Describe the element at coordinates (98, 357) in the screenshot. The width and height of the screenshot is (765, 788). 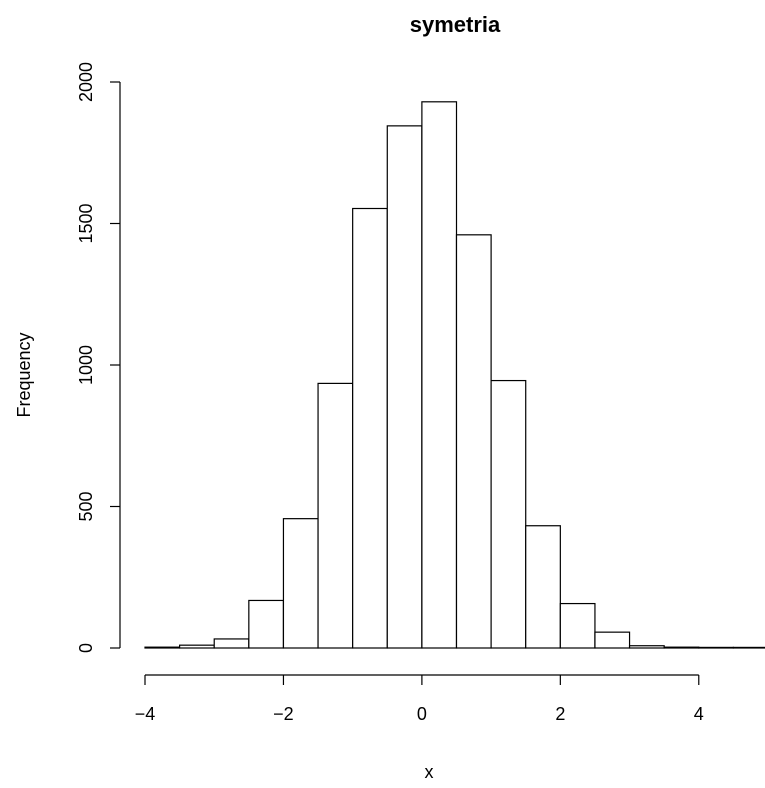
I see `y-axis: 0 500 1000 1500 2000` at that location.